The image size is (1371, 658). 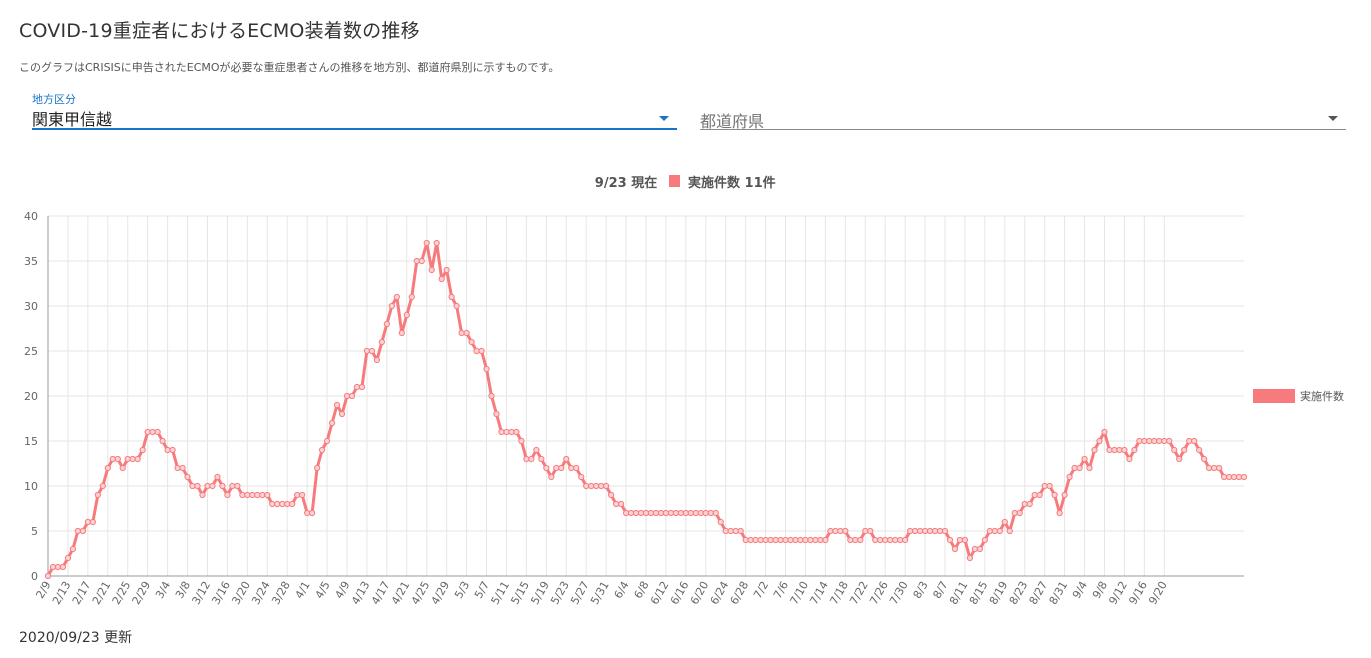 I want to click on legend-label: 実施件数, so click(x=1322, y=396).